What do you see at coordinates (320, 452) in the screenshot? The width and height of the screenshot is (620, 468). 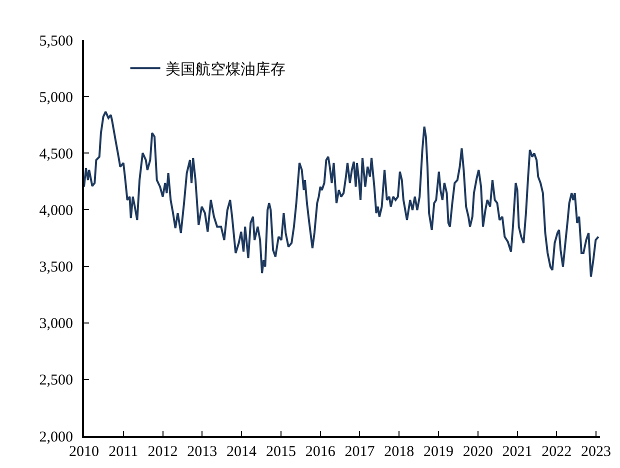 I see `x-tick-label: 2016` at bounding box center [320, 452].